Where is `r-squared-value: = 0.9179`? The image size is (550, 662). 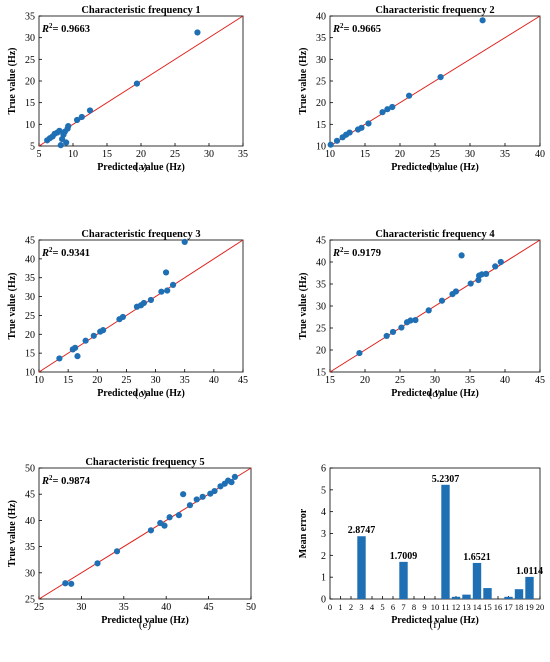
r-squared-value: = 0.9179 is located at coordinates (362, 253).